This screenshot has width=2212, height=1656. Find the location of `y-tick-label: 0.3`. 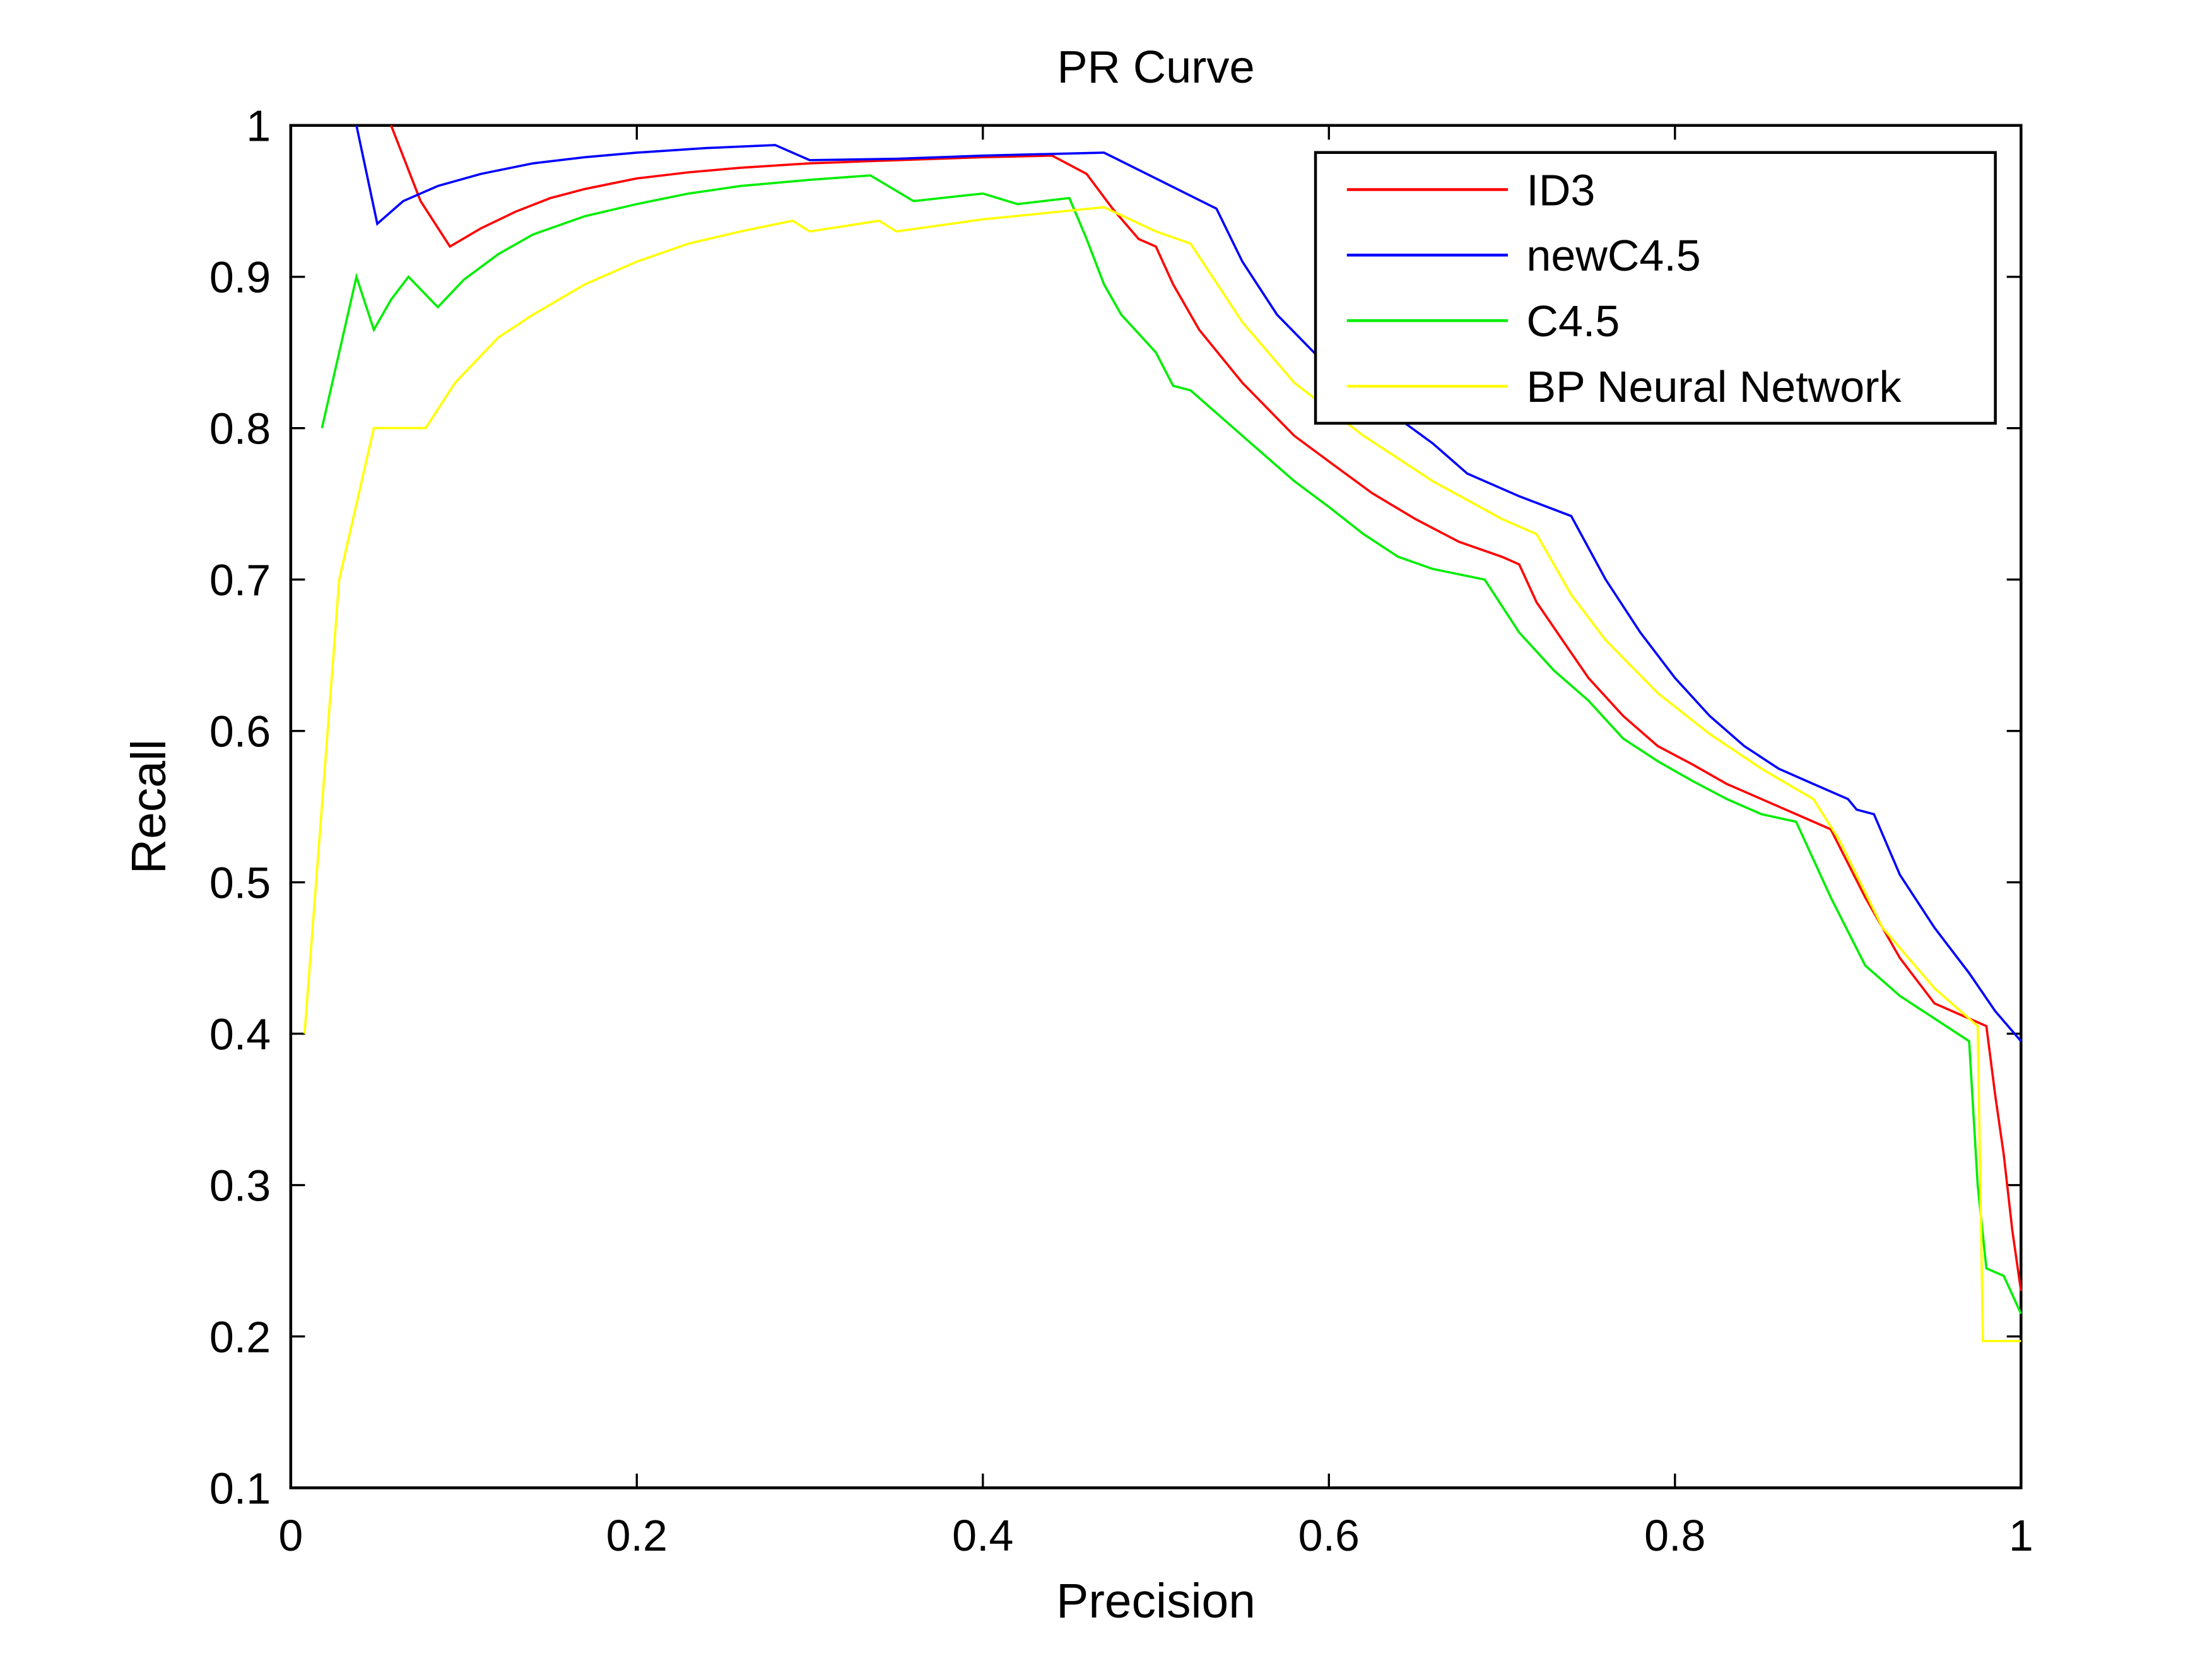

y-tick-label: 0.3 is located at coordinates (240, 1186).